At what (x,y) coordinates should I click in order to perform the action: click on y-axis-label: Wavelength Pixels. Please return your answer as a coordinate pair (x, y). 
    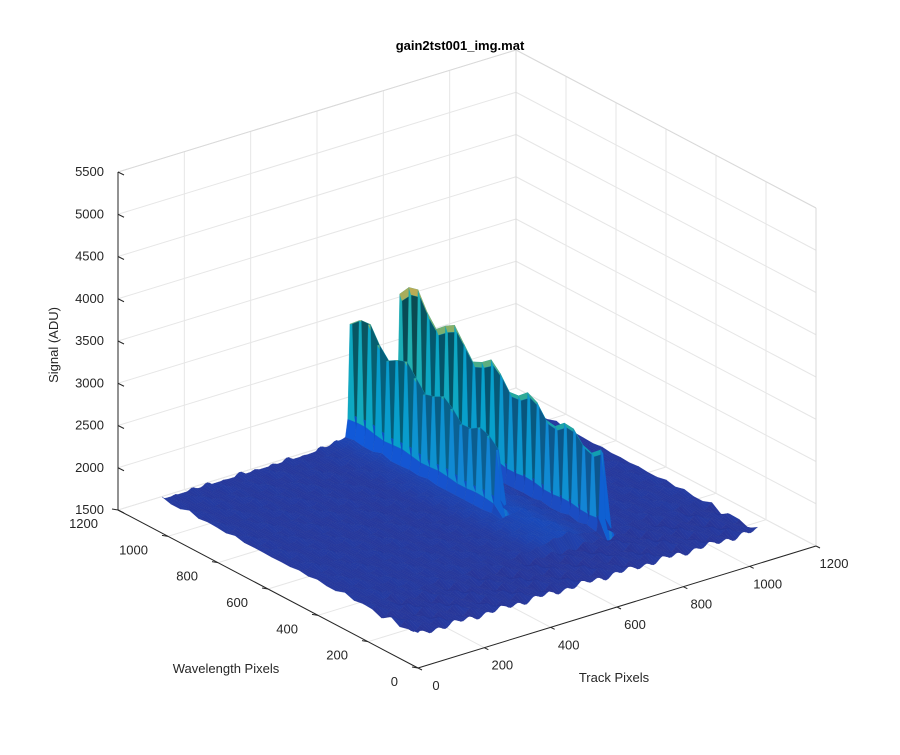
    Looking at the image, I should click on (226, 668).